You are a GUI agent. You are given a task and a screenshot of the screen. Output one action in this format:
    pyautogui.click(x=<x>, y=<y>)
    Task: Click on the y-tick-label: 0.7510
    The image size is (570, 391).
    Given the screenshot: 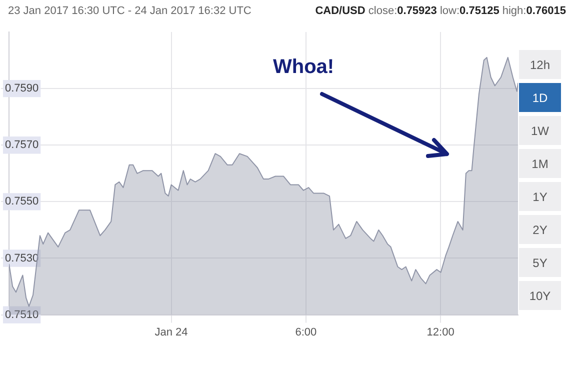 What is the action you would take?
    pyautogui.click(x=22, y=314)
    